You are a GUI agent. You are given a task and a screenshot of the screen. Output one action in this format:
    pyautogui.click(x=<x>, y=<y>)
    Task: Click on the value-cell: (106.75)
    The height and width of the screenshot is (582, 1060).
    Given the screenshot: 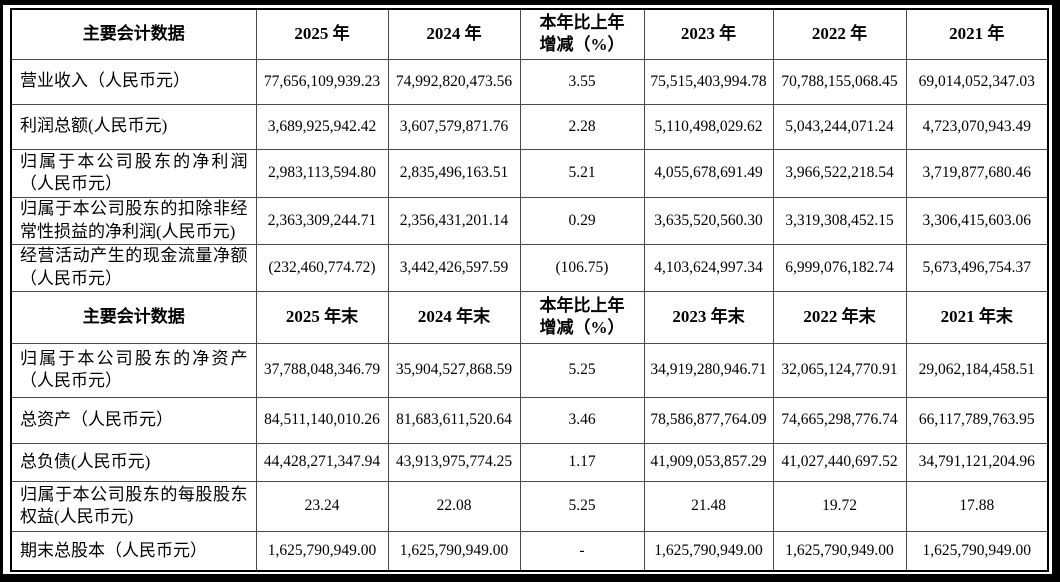 What is the action you would take?
    pyautogui.click(x=582, y=267)
    